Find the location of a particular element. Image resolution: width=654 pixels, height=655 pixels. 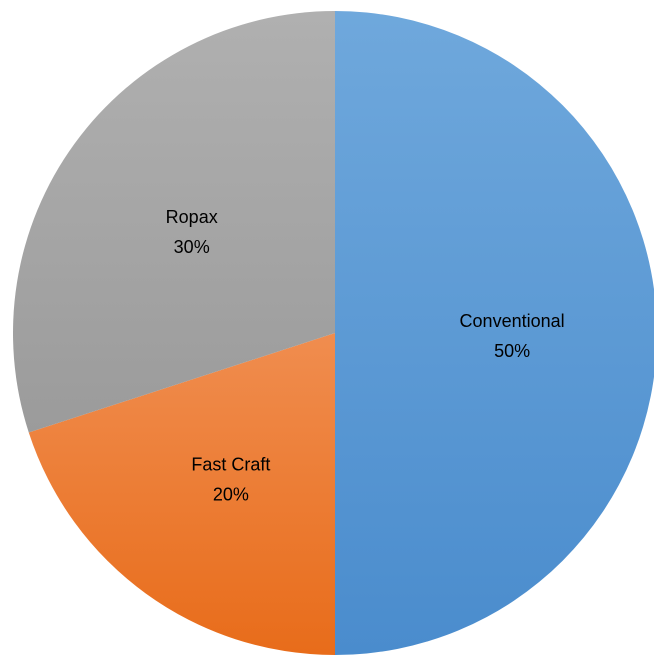

slice-category-label: Fast Craft is located at coordinates (230, 464).